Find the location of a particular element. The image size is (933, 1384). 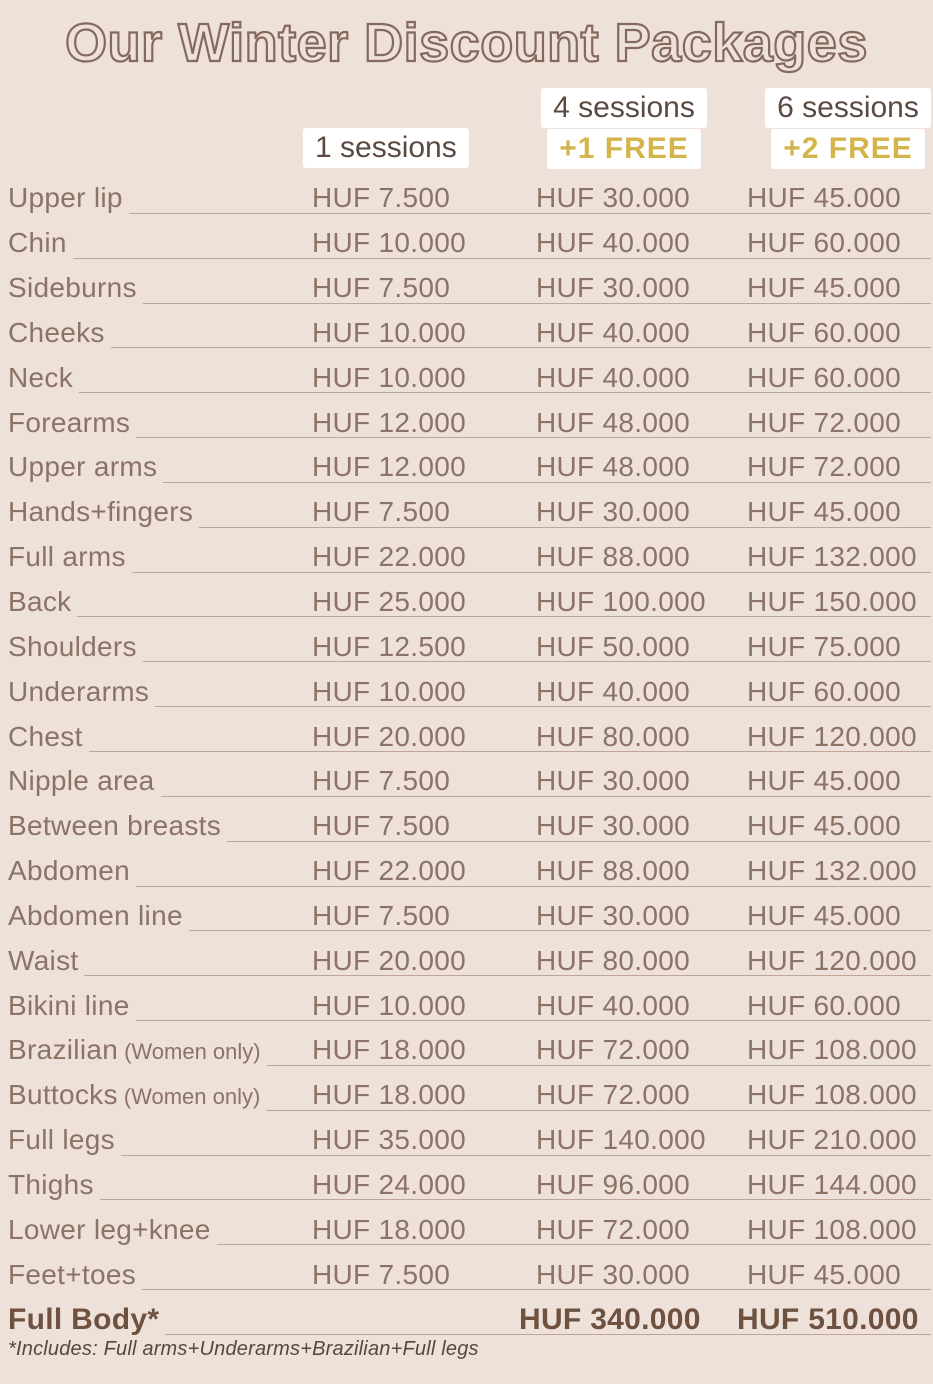

row-label: Neck is located at coordinates (40, 377).